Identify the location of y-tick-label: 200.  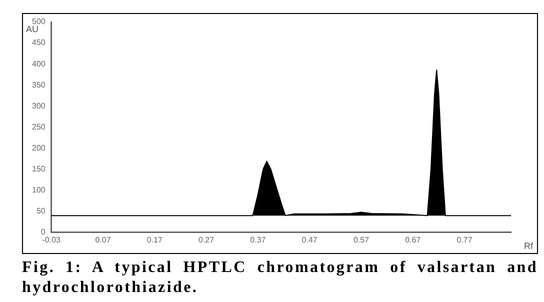
(39, 147).